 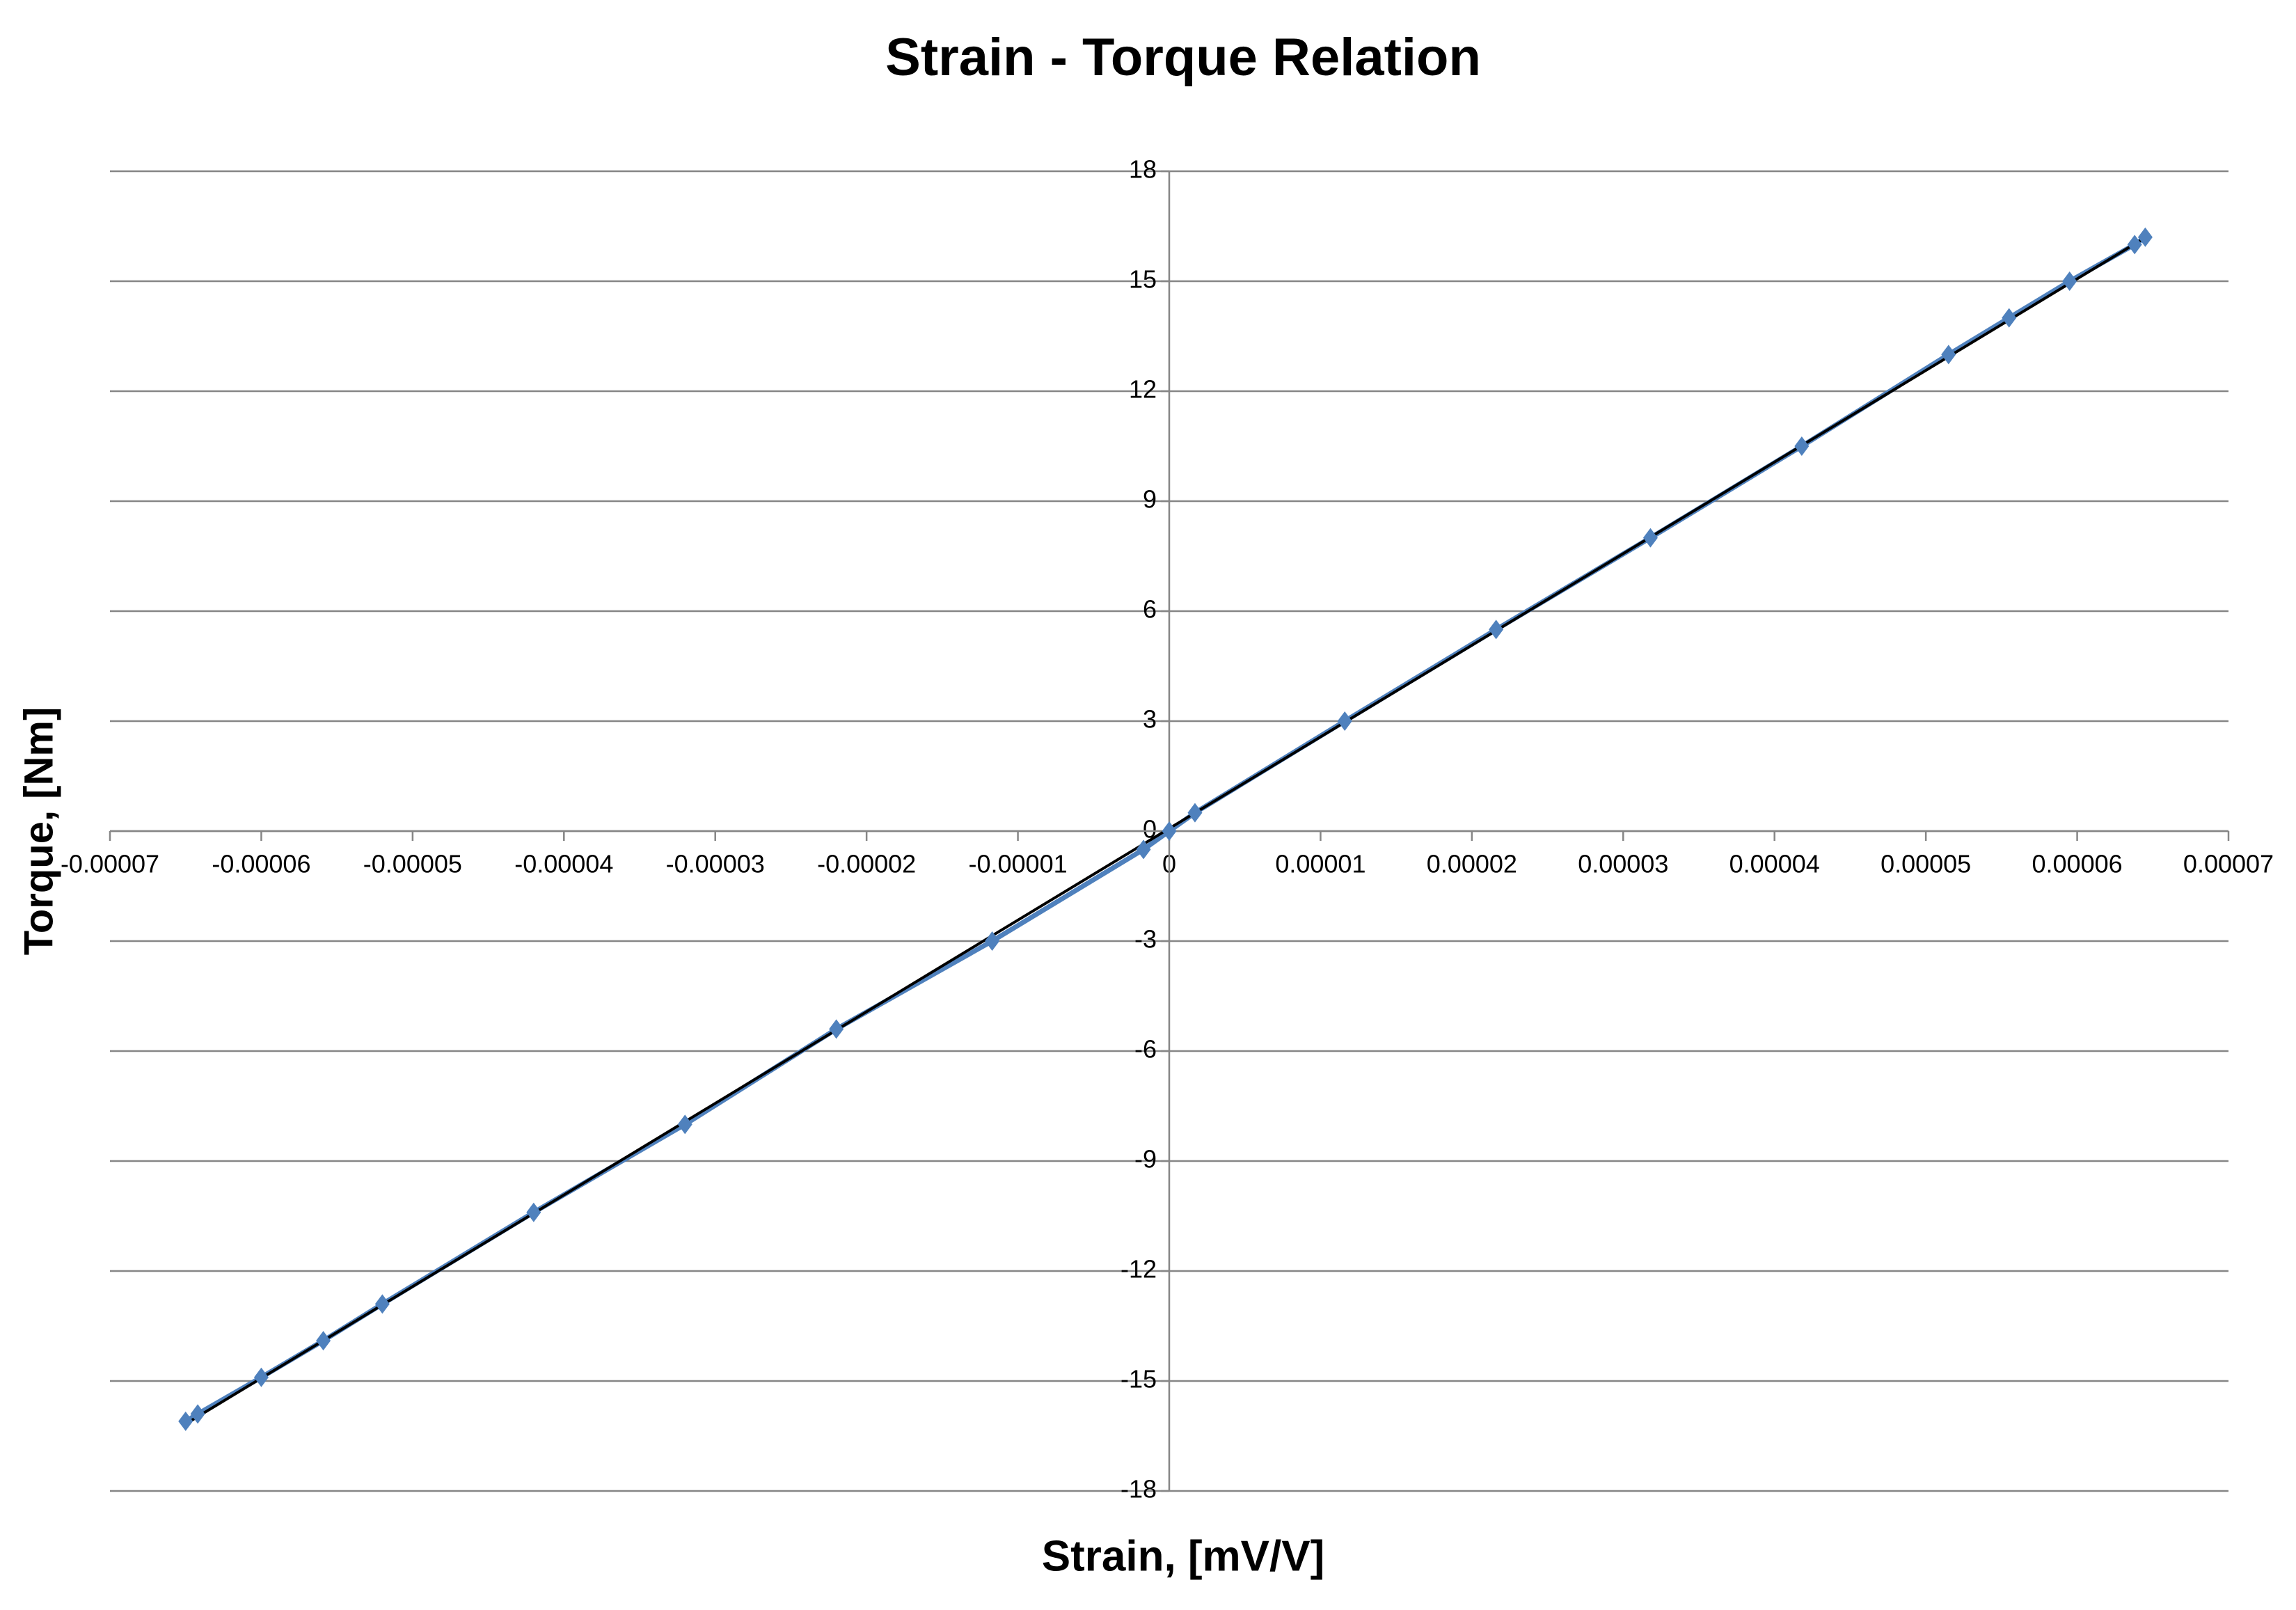 I want to click on y-tick-label: -3, so click(x=1145, y=939).